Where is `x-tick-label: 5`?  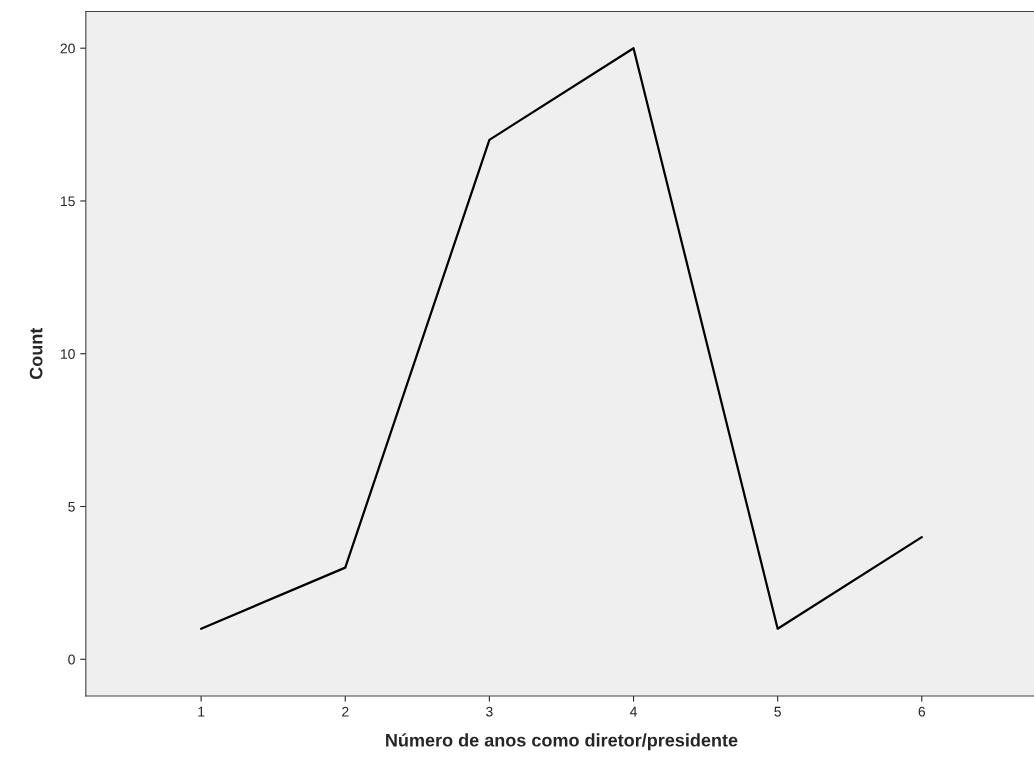
x-tick-label: 5 is located at coordinates (777, 711).